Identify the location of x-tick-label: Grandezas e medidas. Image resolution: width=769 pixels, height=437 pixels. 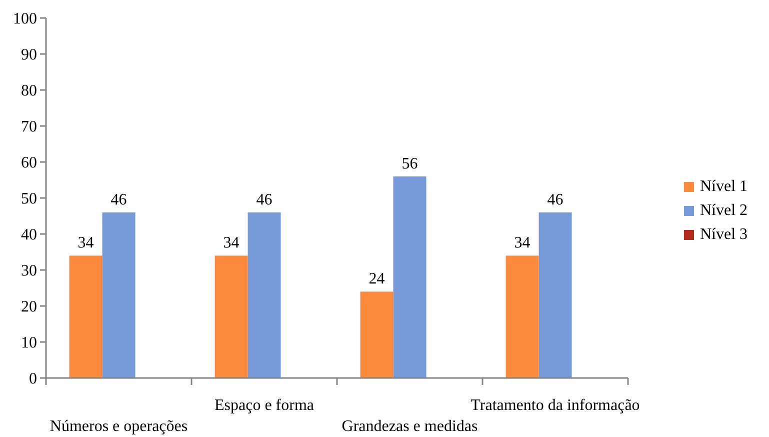
(410, 426).